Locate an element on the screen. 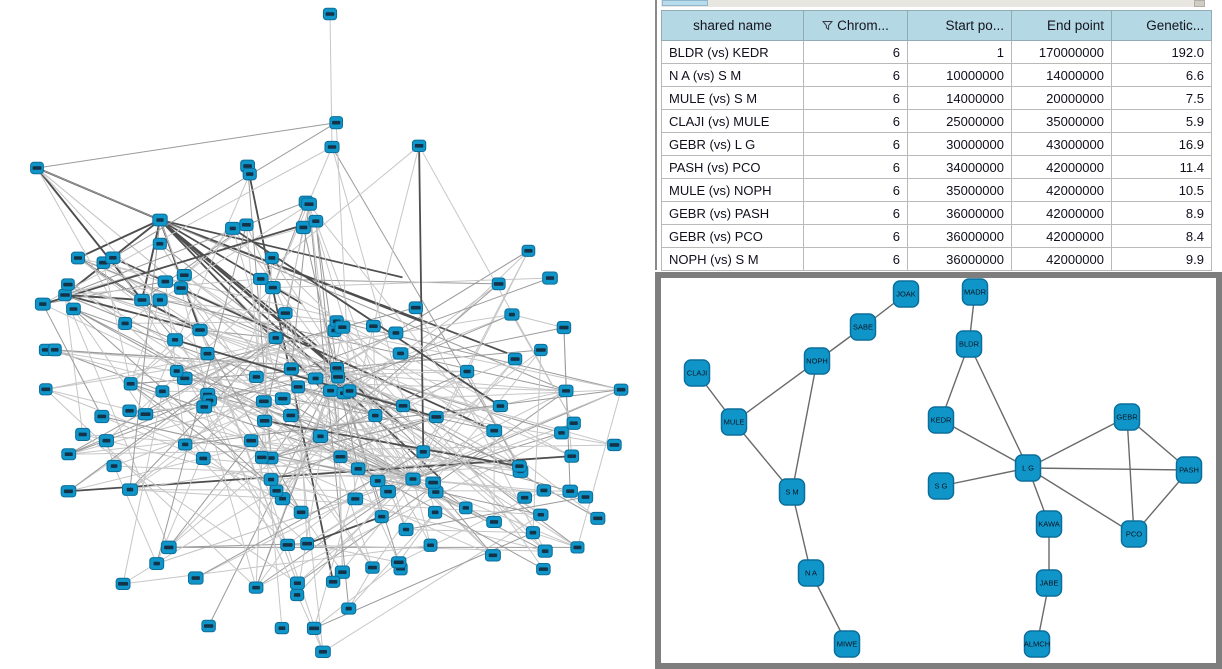 This screenshot has width=1222, height=669. table-cell: 6.6 is located at coordinates (1161, 75).